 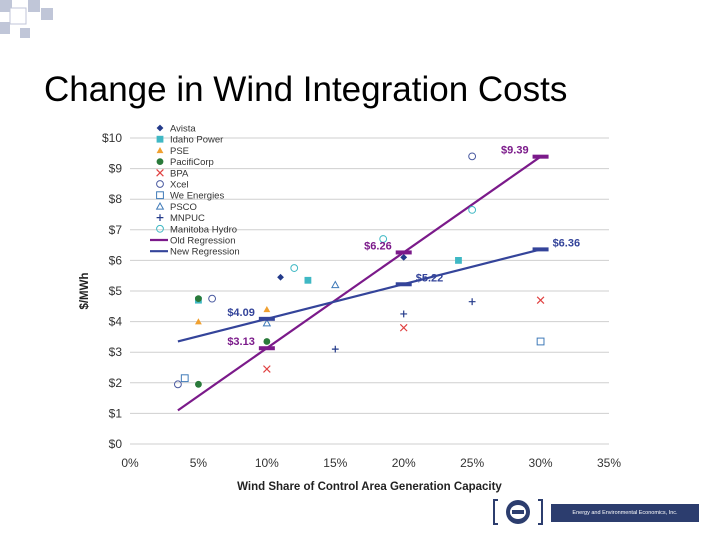 What do you see at coordinates (430, 278) in the screenshot?
I see `annotation-label: $5.22` at bounding box center [430, 278].